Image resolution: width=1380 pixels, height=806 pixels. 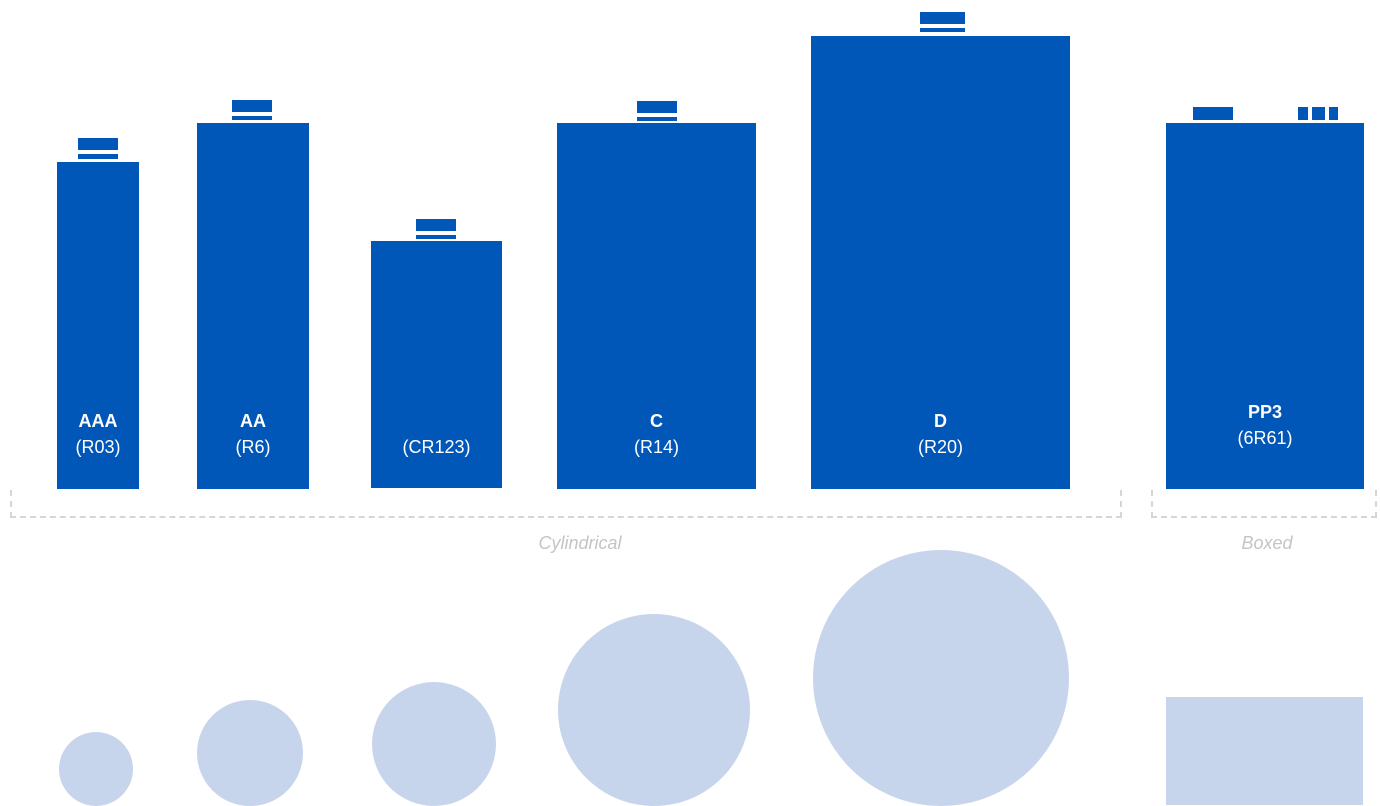 I want to click on footprint-aaa, so click(x=96, y=769).